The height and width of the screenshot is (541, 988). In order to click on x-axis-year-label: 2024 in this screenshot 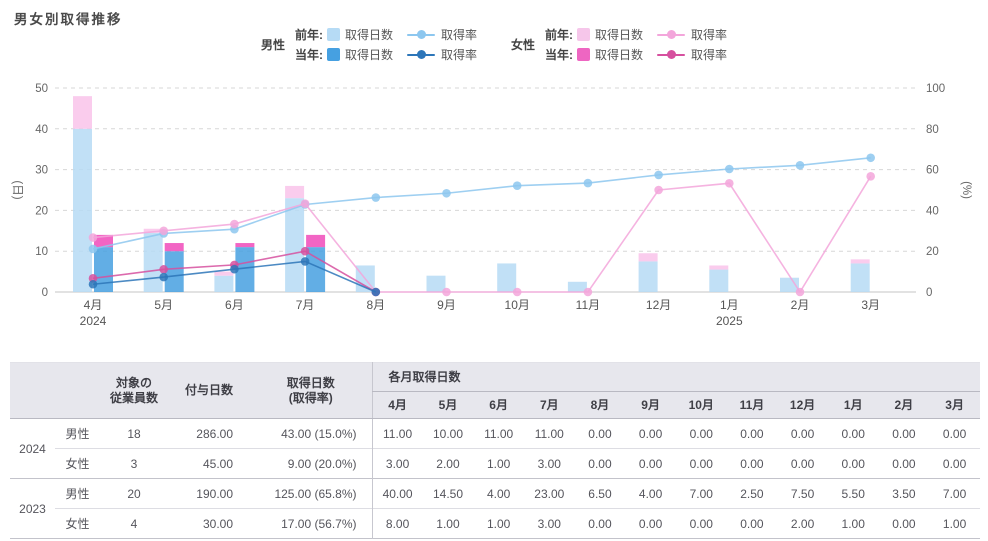, I will do `click(93, 321)`.